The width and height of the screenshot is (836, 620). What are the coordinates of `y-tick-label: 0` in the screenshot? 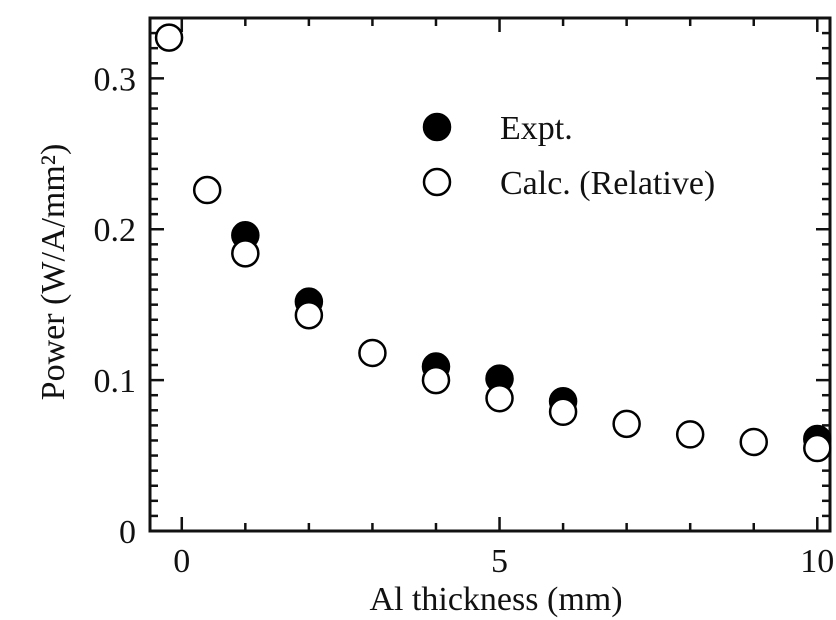 It's located at (127, 532).